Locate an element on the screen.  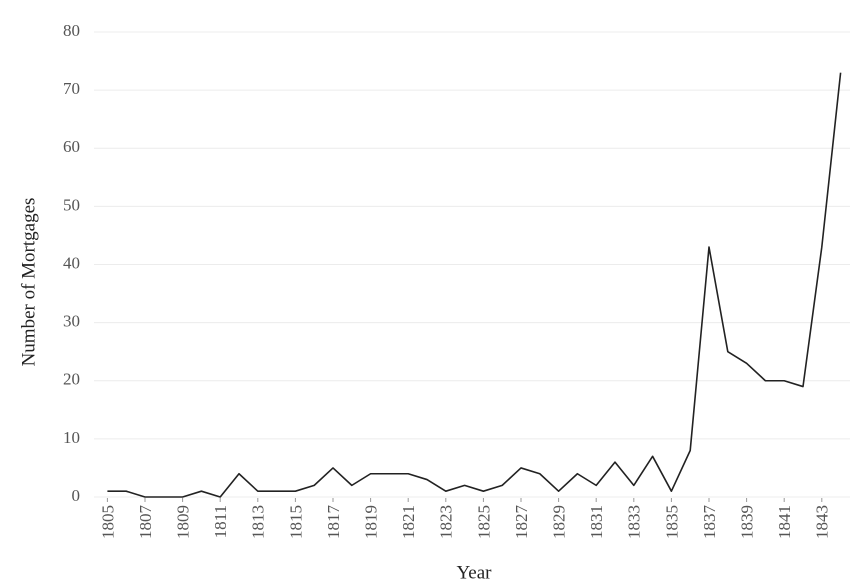
x-tick-label: 1831 is located at coordinates (596, 522).